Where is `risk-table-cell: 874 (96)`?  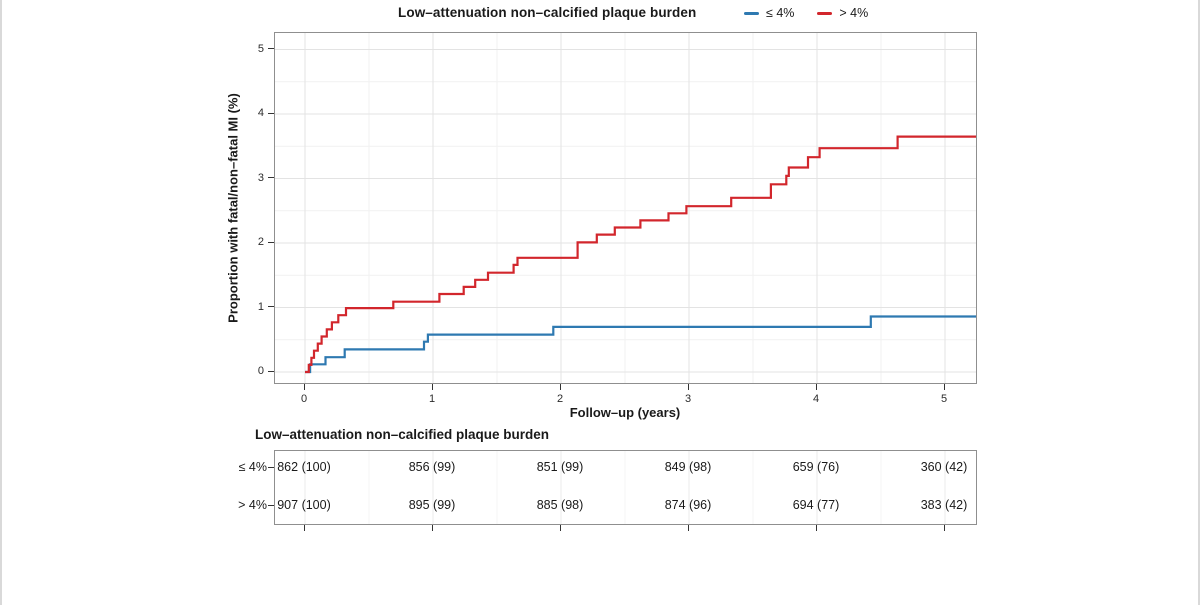
risk-table-cell: 874 (96) is located at coordinates (688, 505).